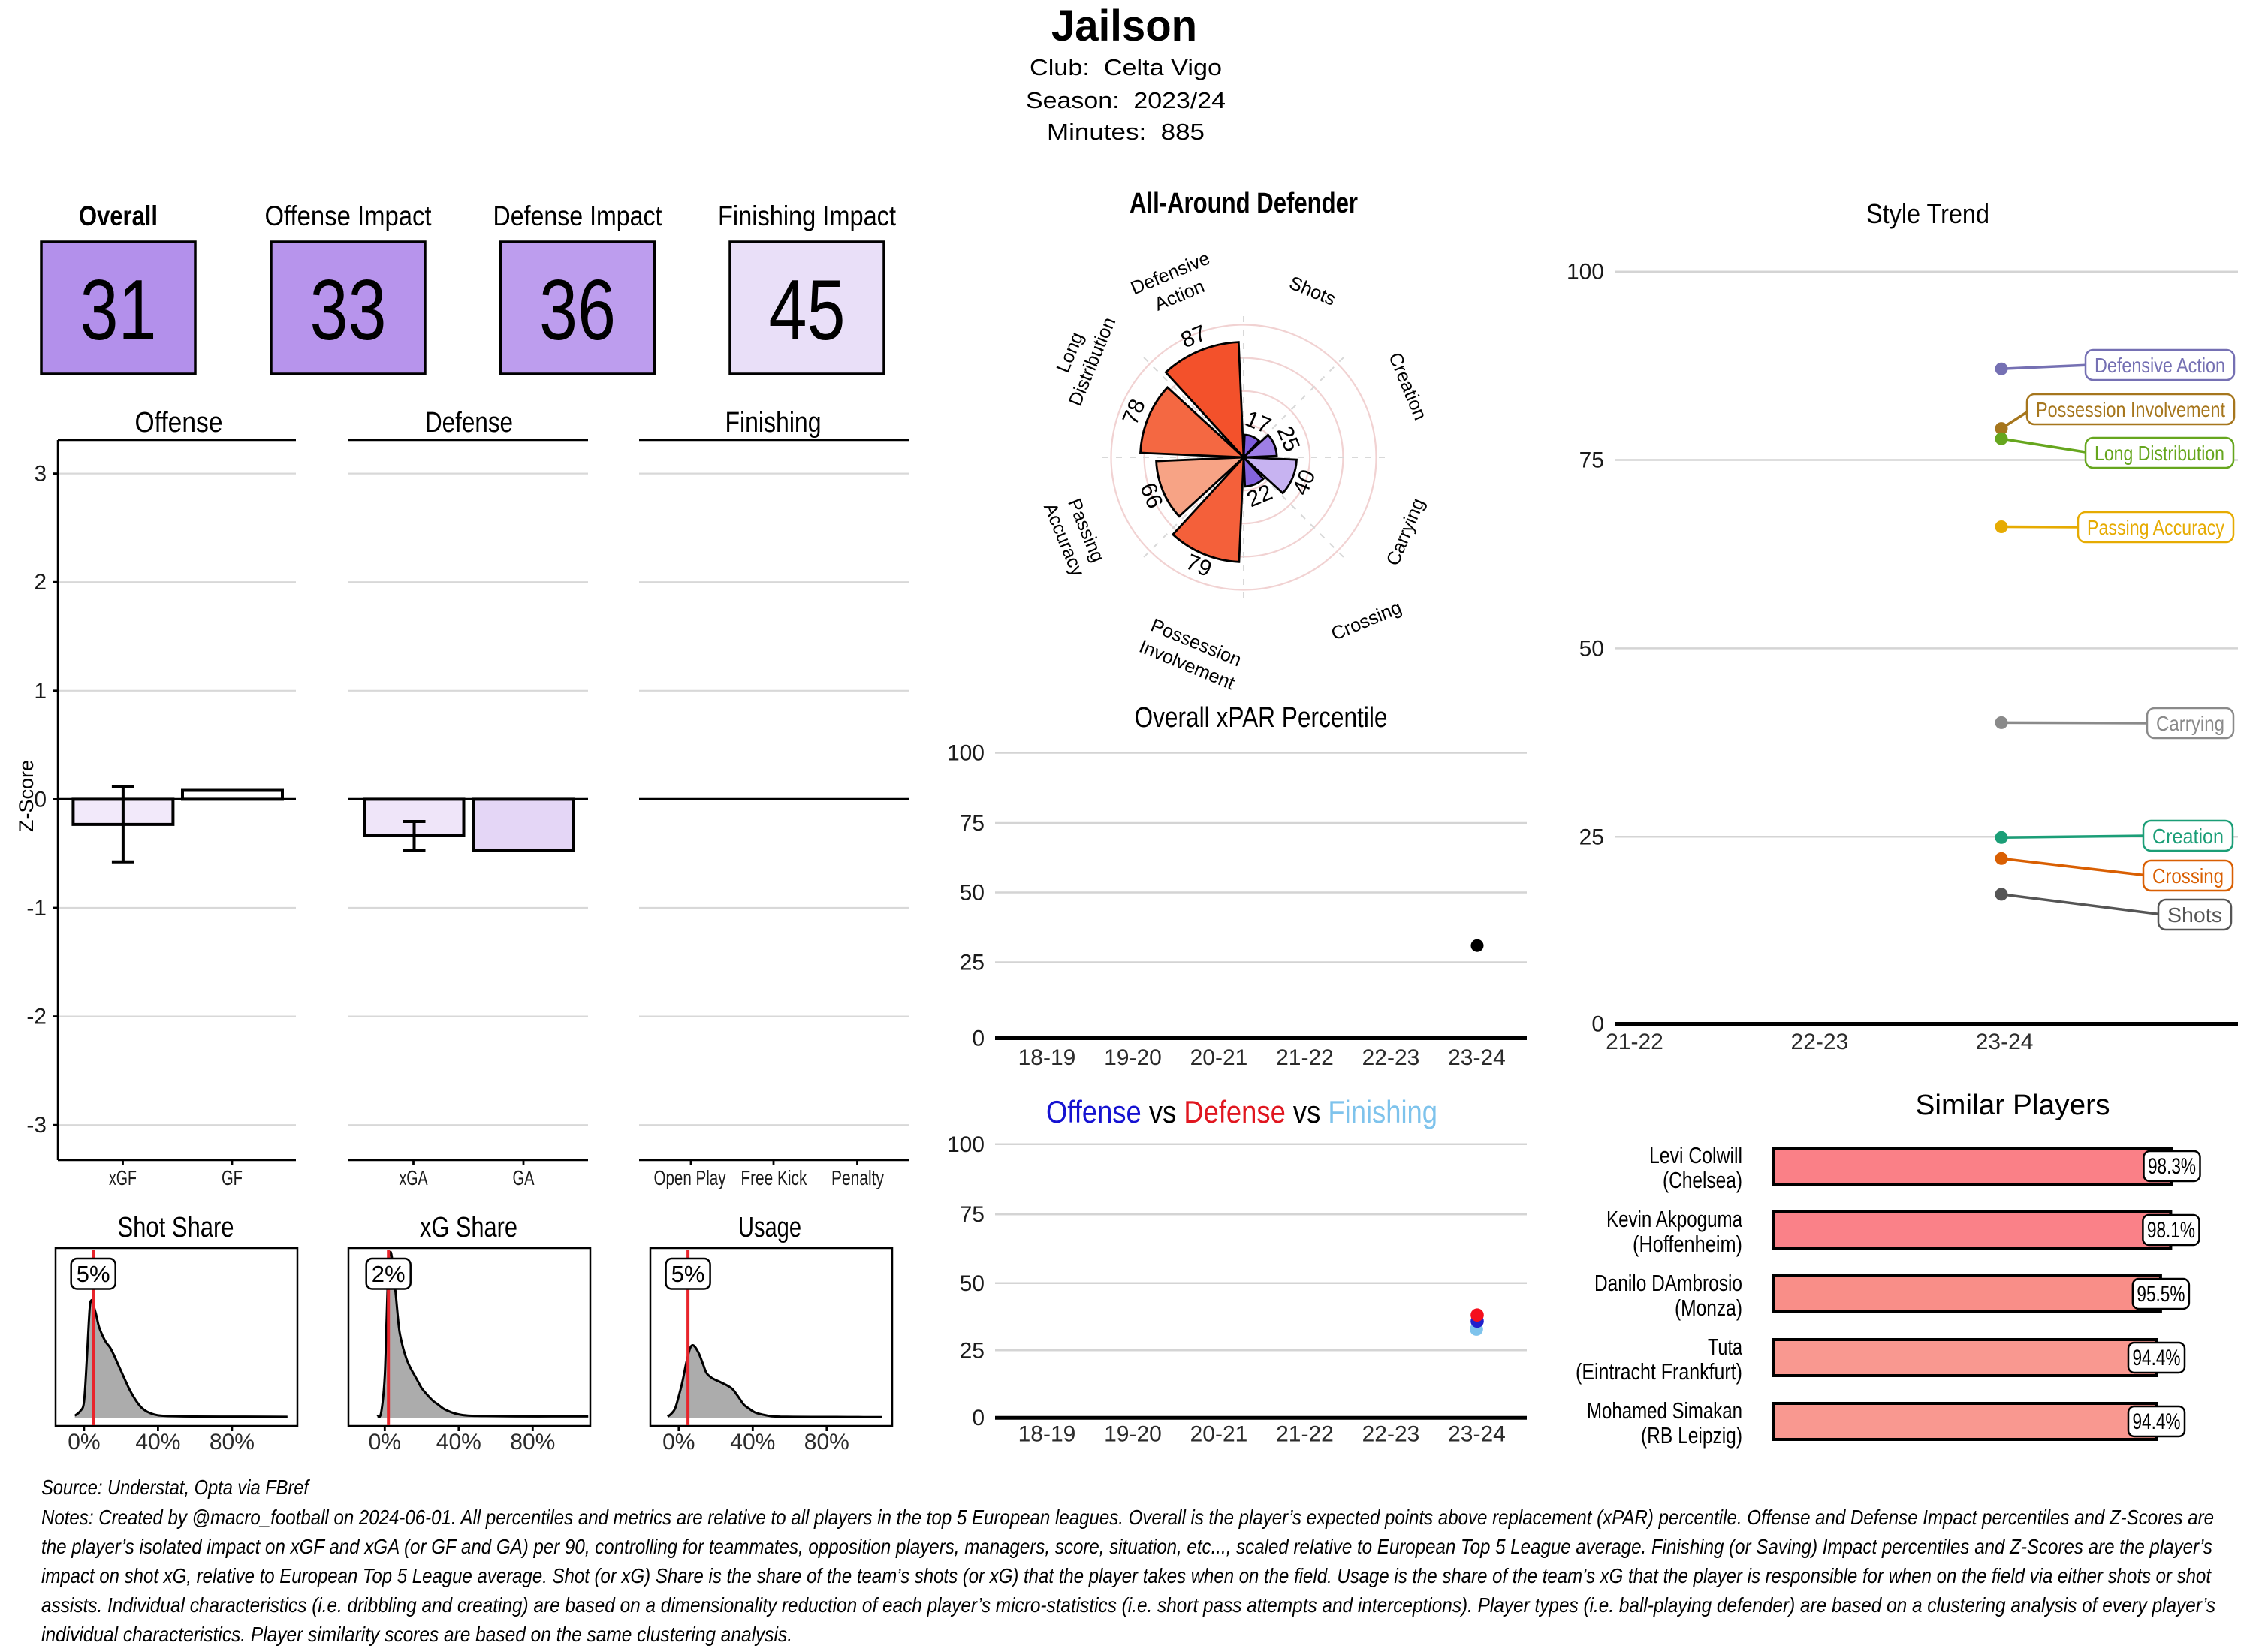 This screenshot has width=2253, height=1652. I want to click on svg-text: 2, so click(41, 582).